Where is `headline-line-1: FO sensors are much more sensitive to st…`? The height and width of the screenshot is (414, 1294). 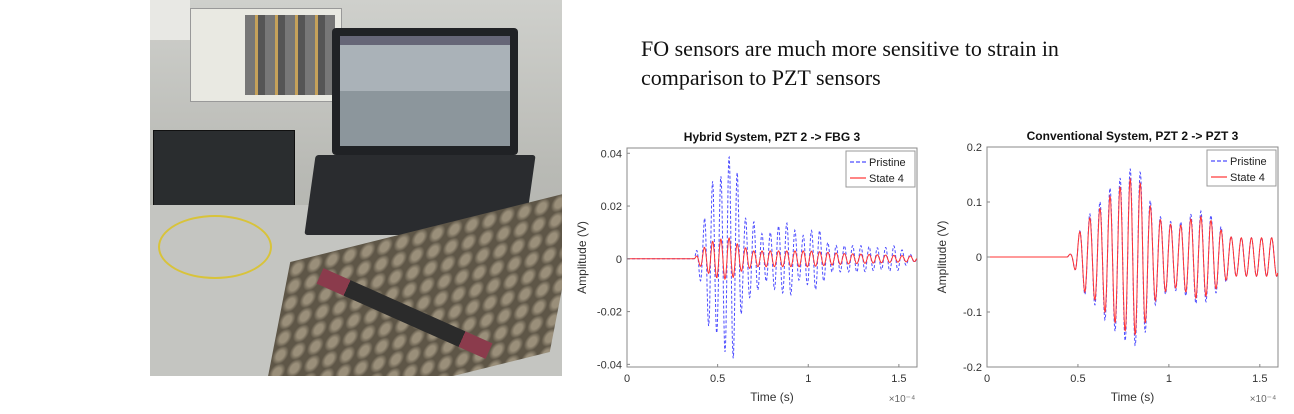
headline-line-1: FO sensors are much more sensitive to st… is located at coordinates (850, 48).